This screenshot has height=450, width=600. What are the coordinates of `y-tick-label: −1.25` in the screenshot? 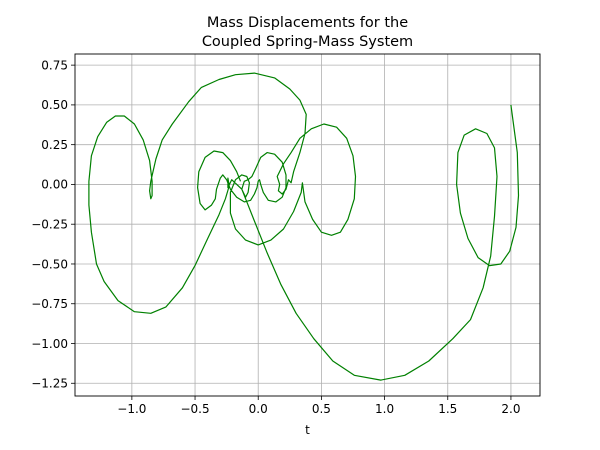 It's located at (49, 384).